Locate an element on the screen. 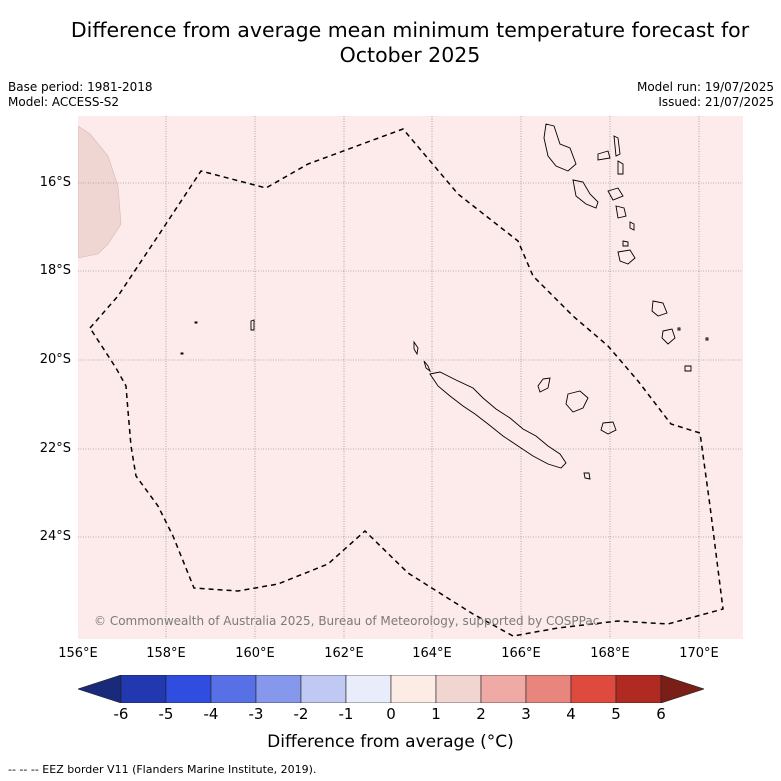  lat-label-16s: 16°S is located at coordinates (55, 182).